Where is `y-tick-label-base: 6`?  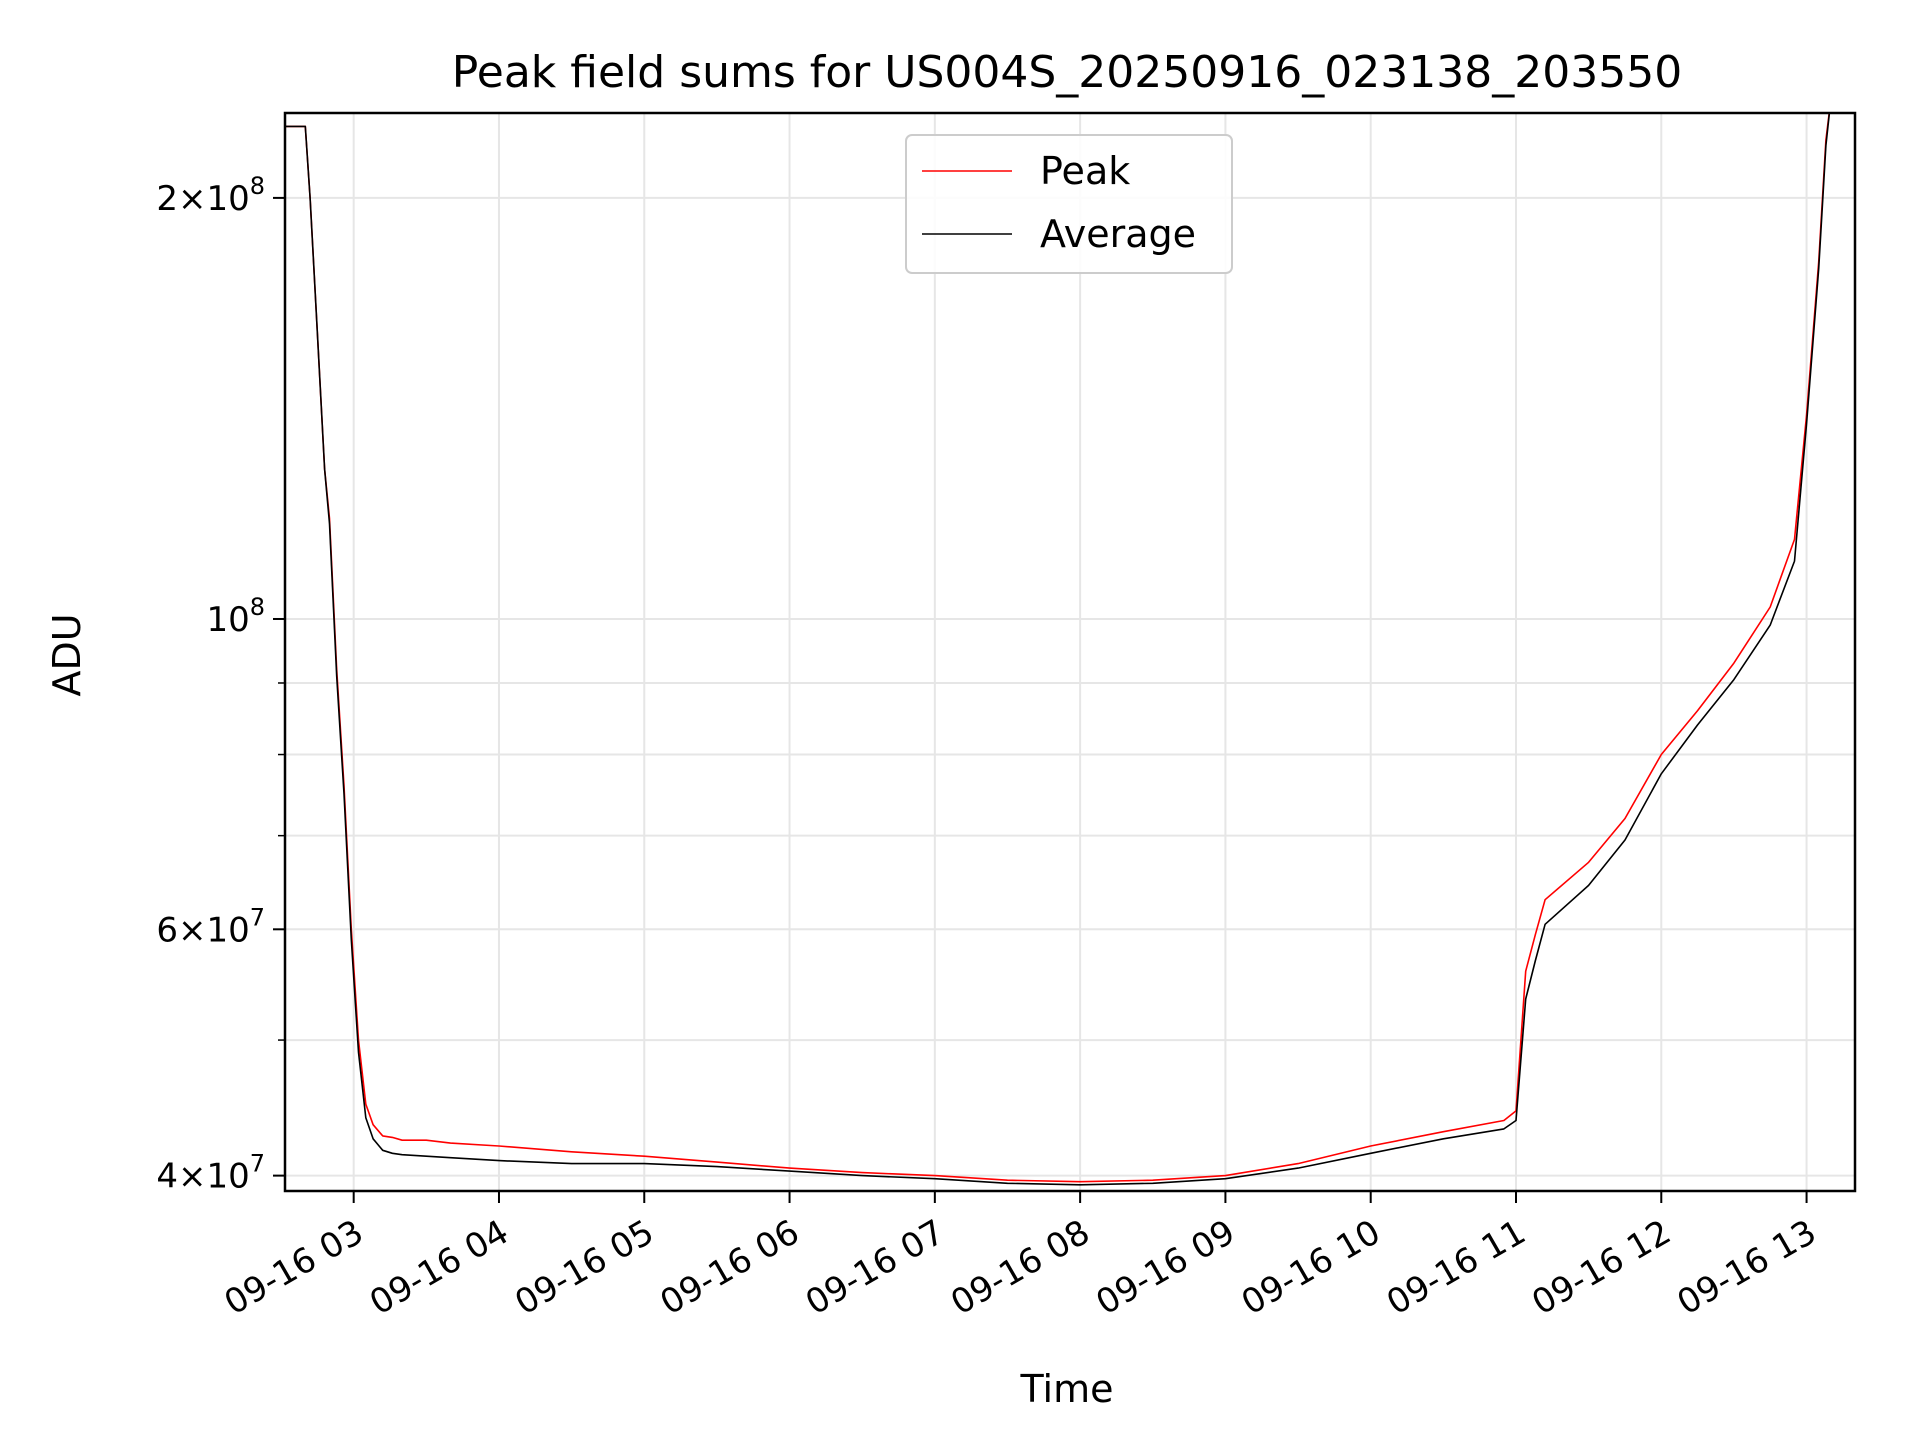
y-tick-label-base: 6 is located at coordinates (167, 930).